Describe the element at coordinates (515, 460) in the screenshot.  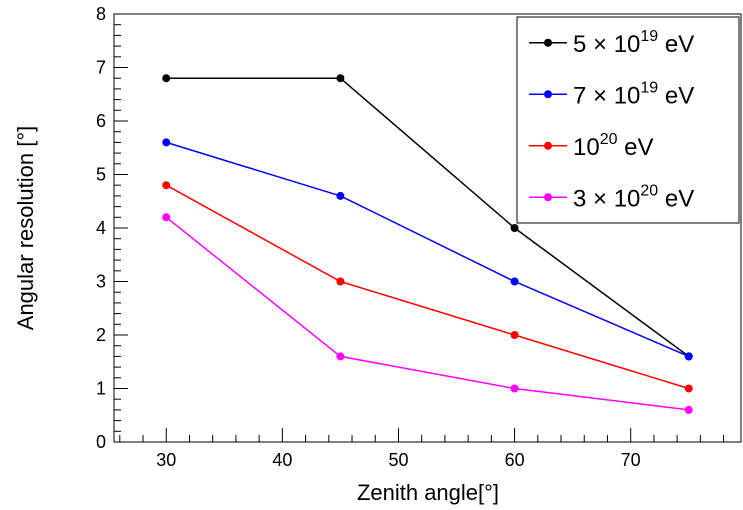
I see `x-tick-label: 60` at that location.